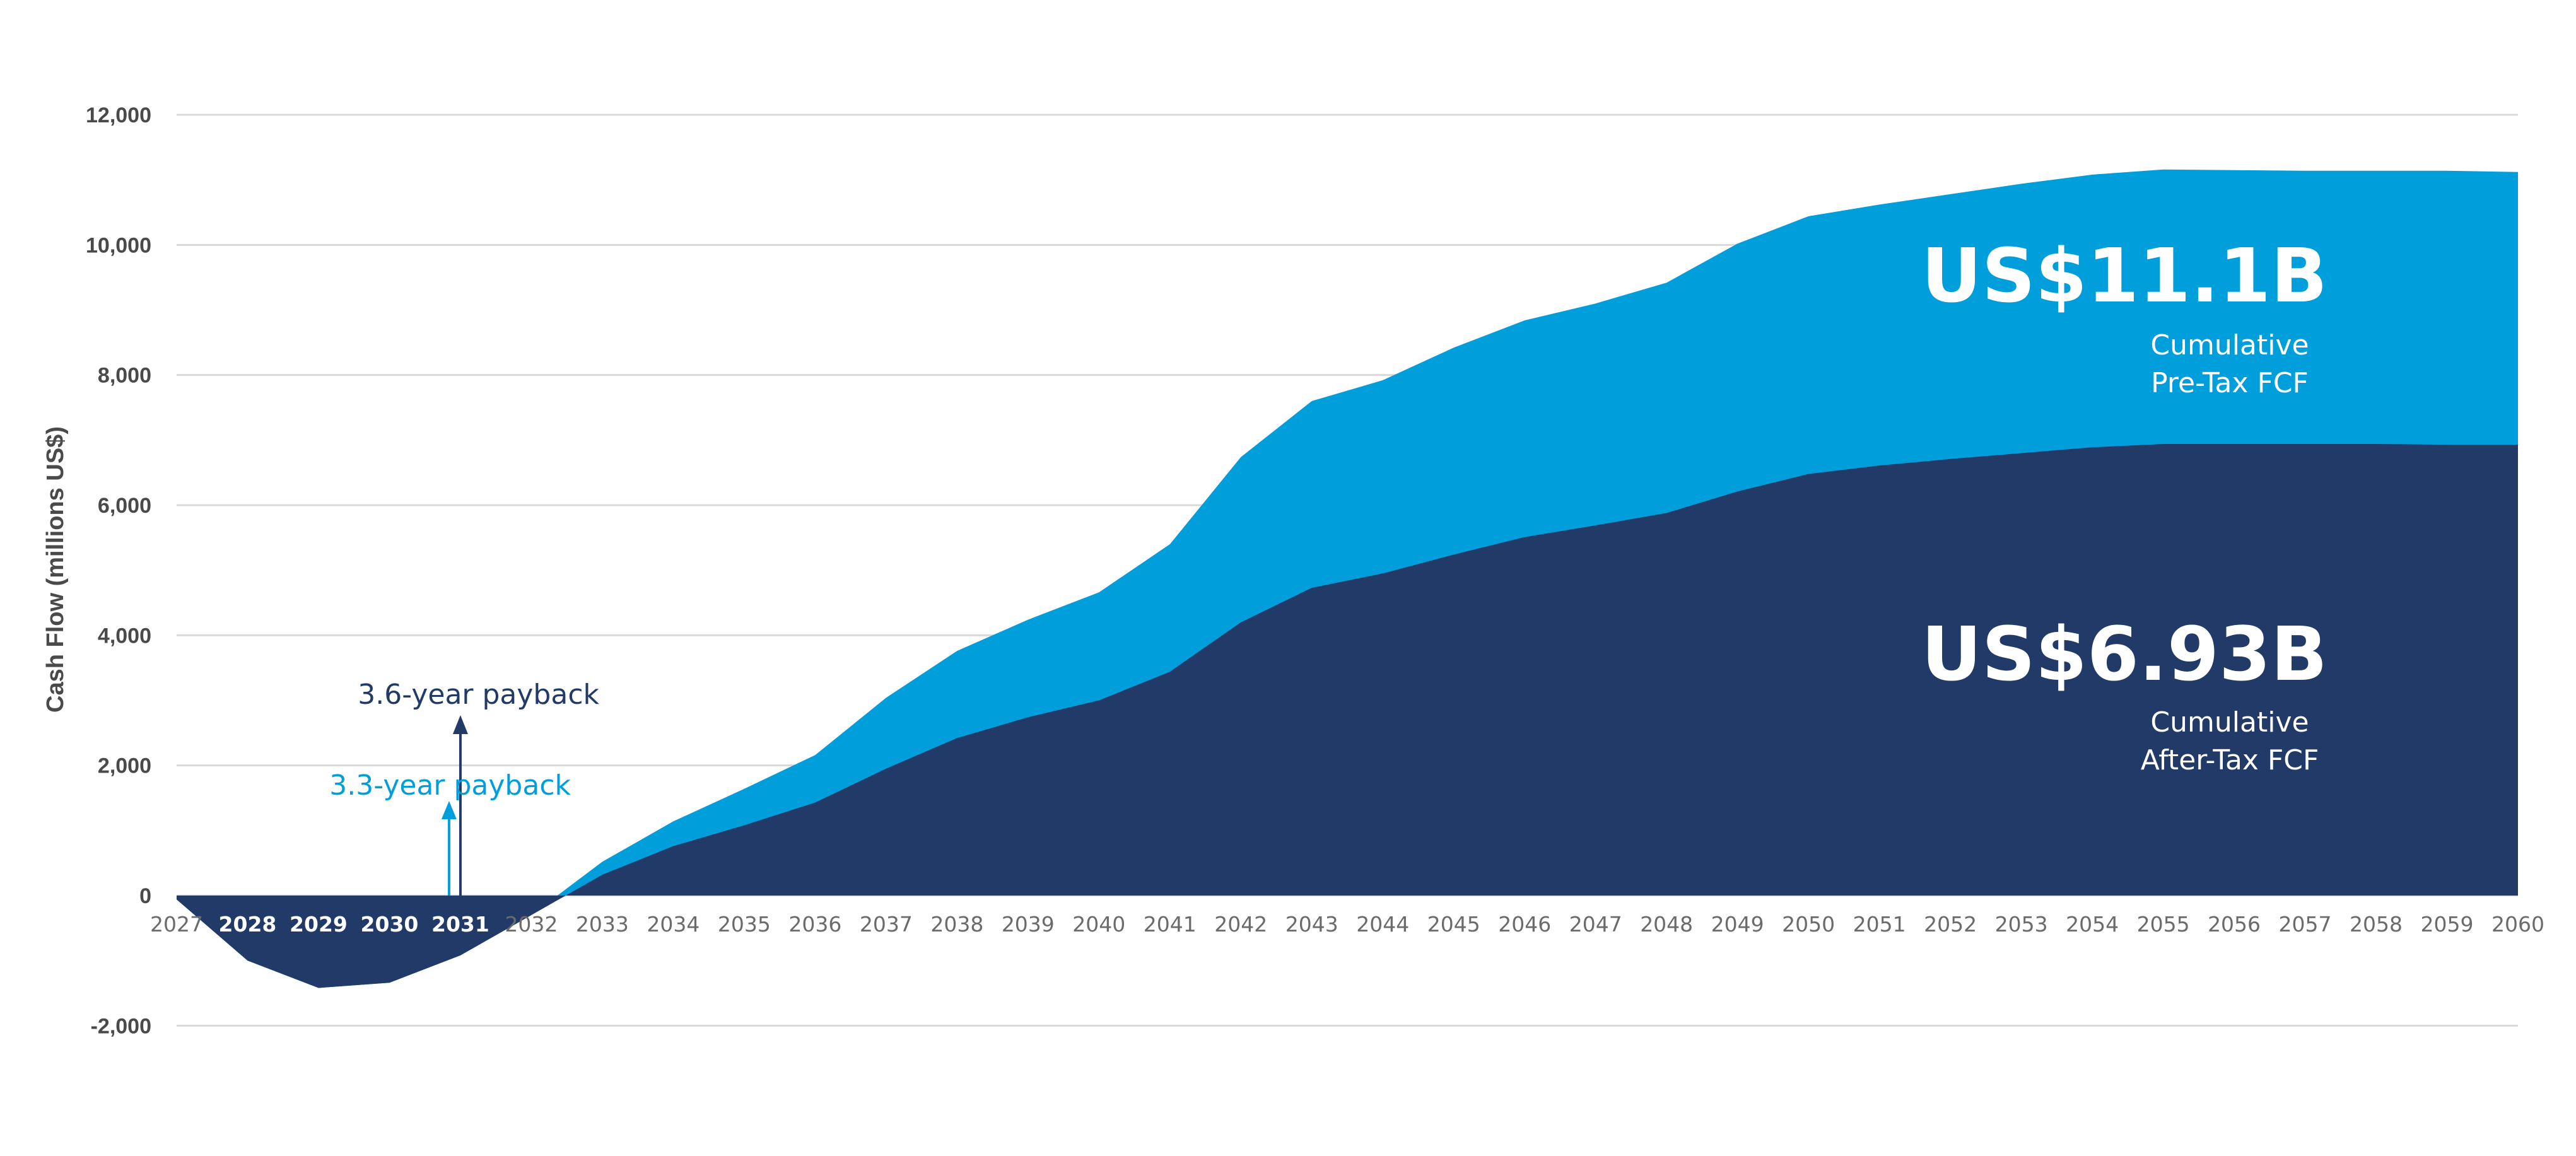 This screenshot has height=1156, width=2576. What do you see at coordinates (1453, 924) in the screenshot?
I see `x-tick-label: 2045` at bounding box center [1453, 924].